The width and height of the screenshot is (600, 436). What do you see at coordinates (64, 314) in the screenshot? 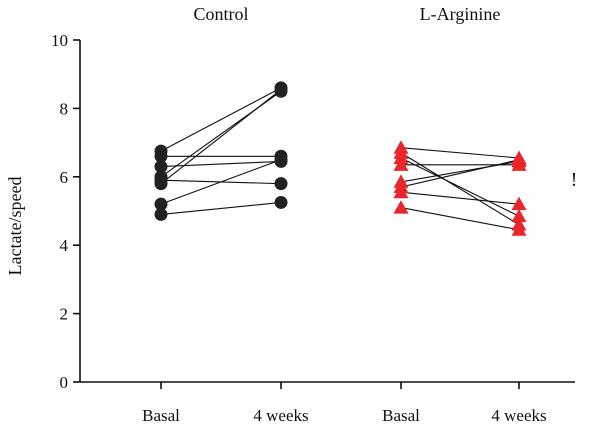
I see `y-tick-label: 2` at bounding box center [64, 314].